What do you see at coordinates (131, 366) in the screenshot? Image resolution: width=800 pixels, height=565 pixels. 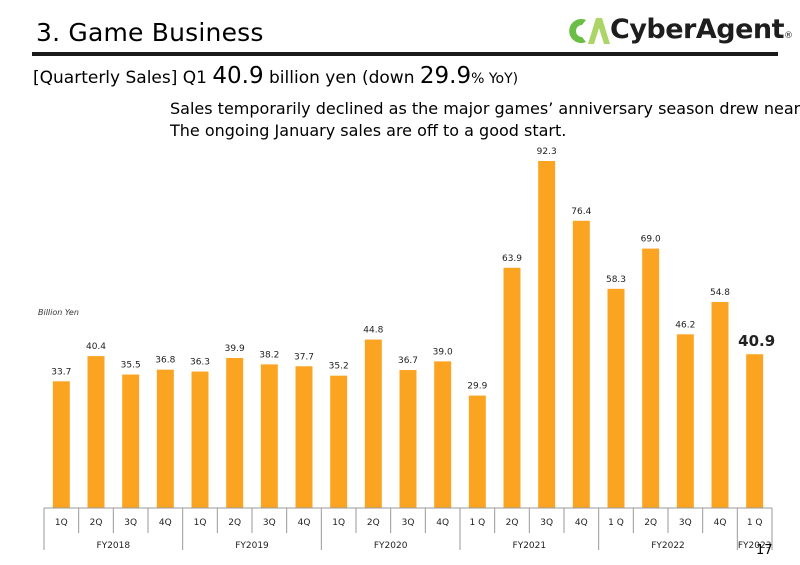 I see `data-label: 35.5` at bounding box center [131, 366].